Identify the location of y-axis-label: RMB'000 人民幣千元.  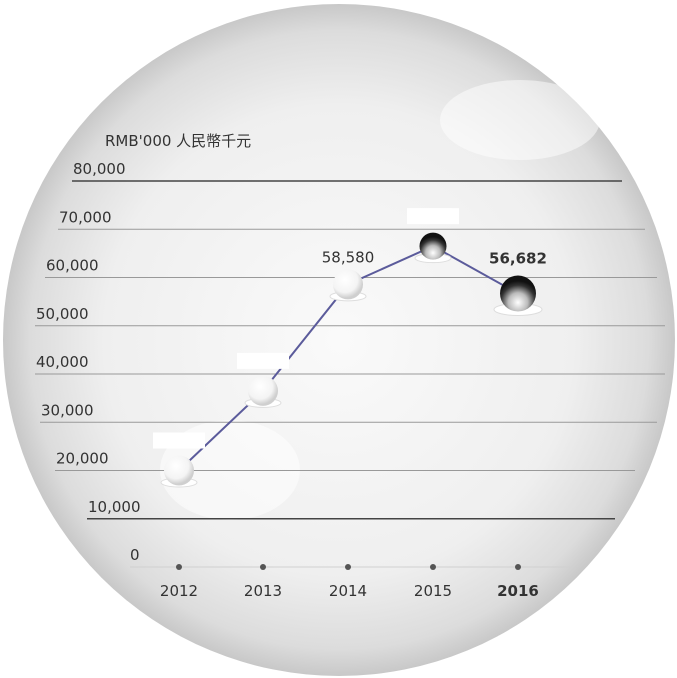
(178, 141).